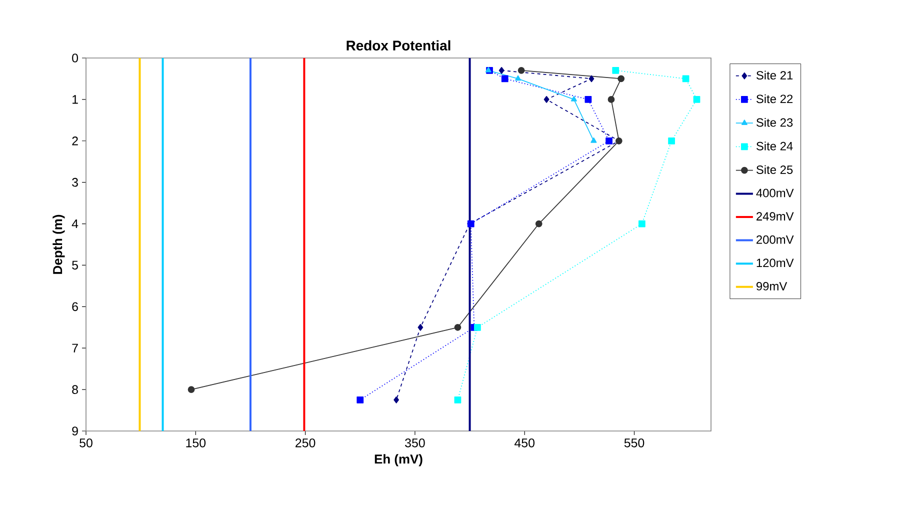  Describe the element at coordinates (398, 45) in the screenshot. I see `chart-title: Redox Potential` at that location.